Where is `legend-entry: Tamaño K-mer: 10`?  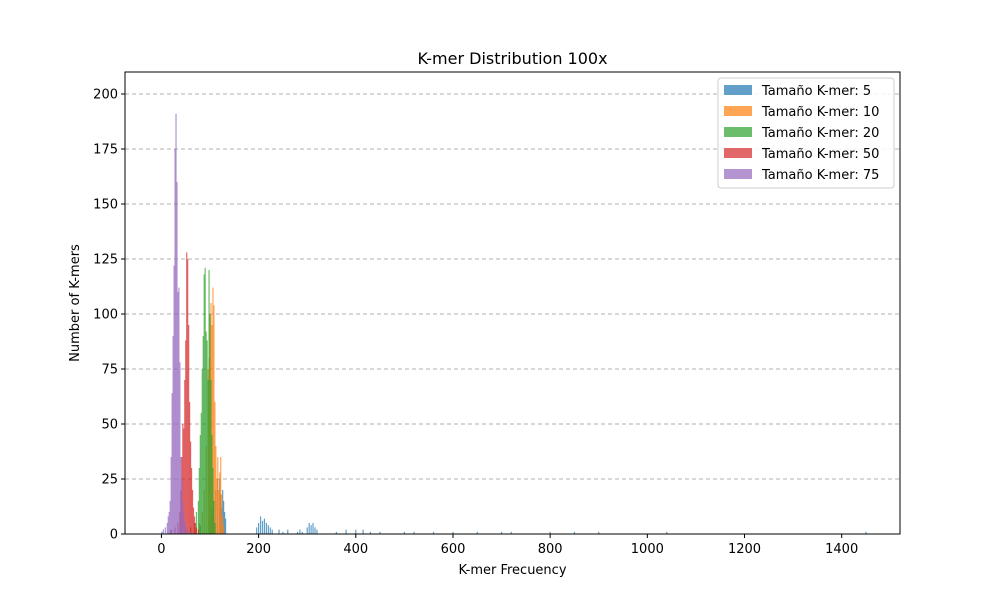
legend-entry: Tamaño K-mer: 10 is located at coordinates (801, 112).